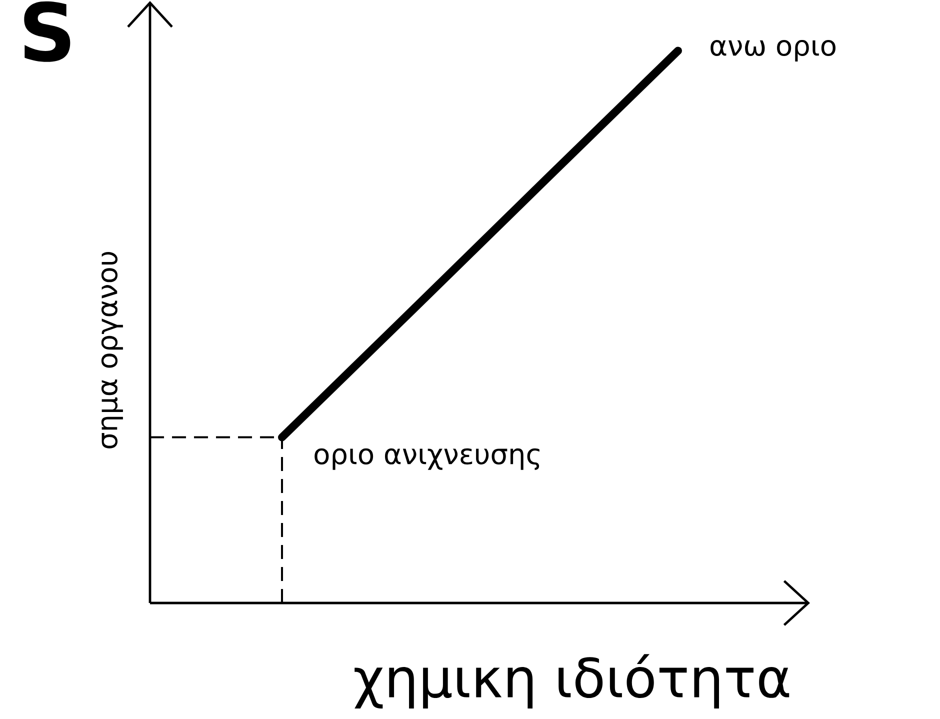 The image size is (940, 719). I want to click on y-axis-title: σημα οργανου, so click(112, 350).